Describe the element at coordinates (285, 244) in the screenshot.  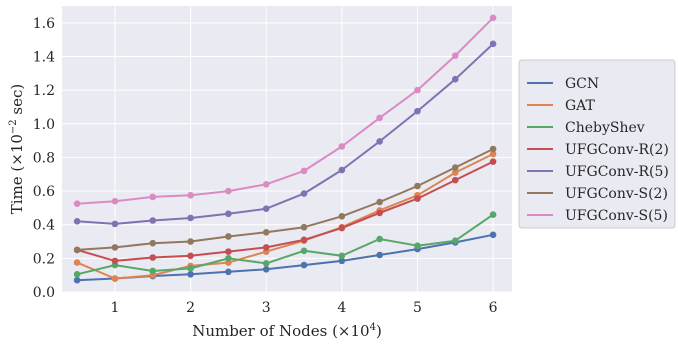
I see `series-line` at that location.